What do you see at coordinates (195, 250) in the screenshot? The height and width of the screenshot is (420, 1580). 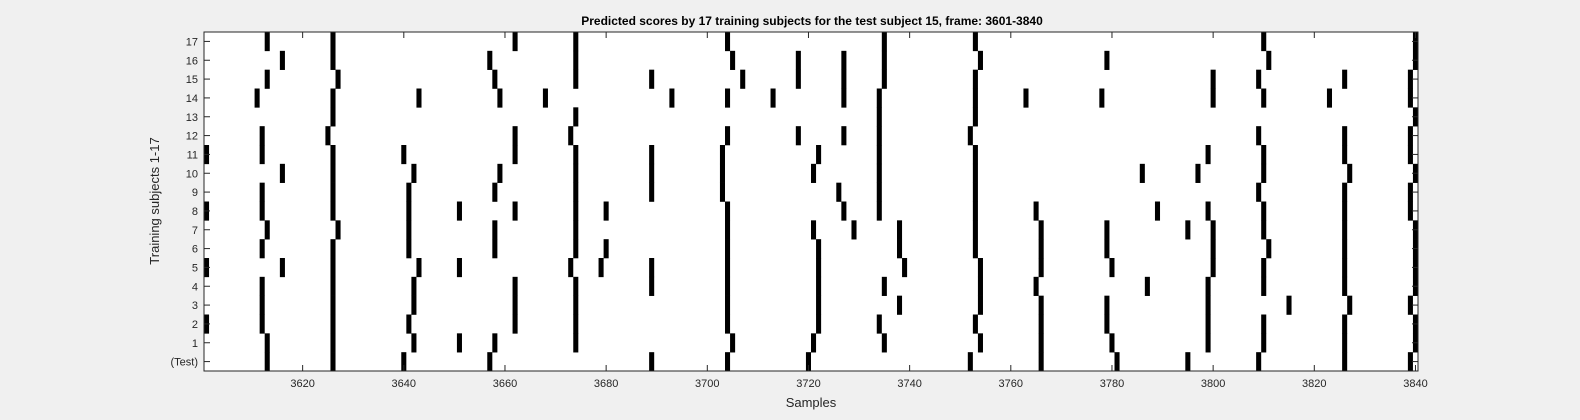 I see `y-tick-label: 6` at bounding box center [195, 250].